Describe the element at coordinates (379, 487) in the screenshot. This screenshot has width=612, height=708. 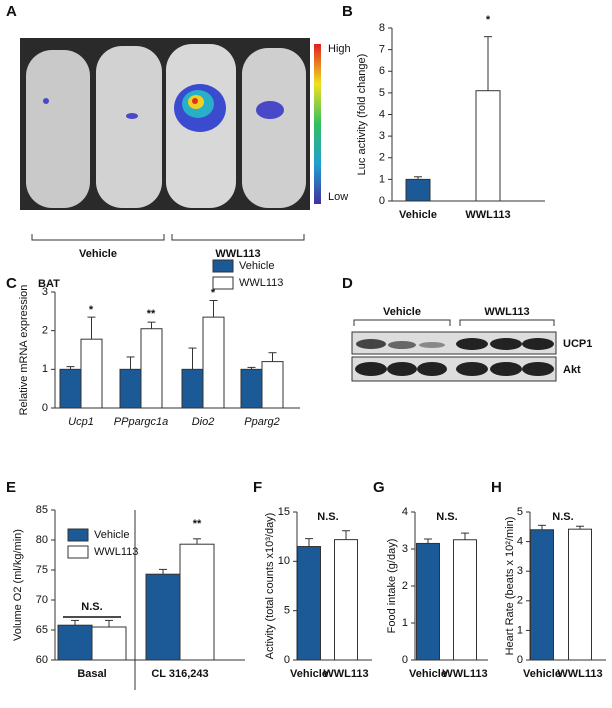
I see `panel-label: G` at that location.